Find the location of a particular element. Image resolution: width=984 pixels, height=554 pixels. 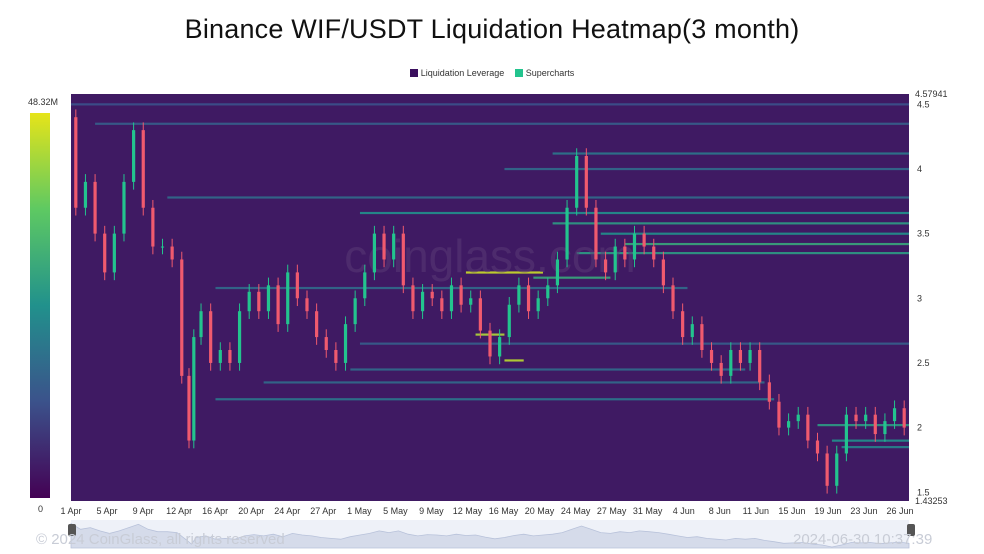

x-tick-label-4: 16 Apr is located at coordinates (215, 511).